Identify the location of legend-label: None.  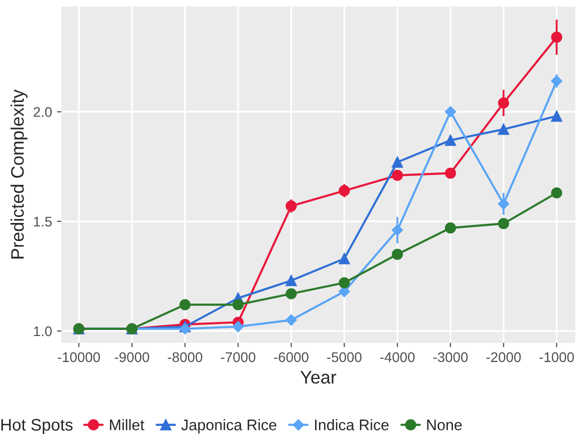
(444, 425).